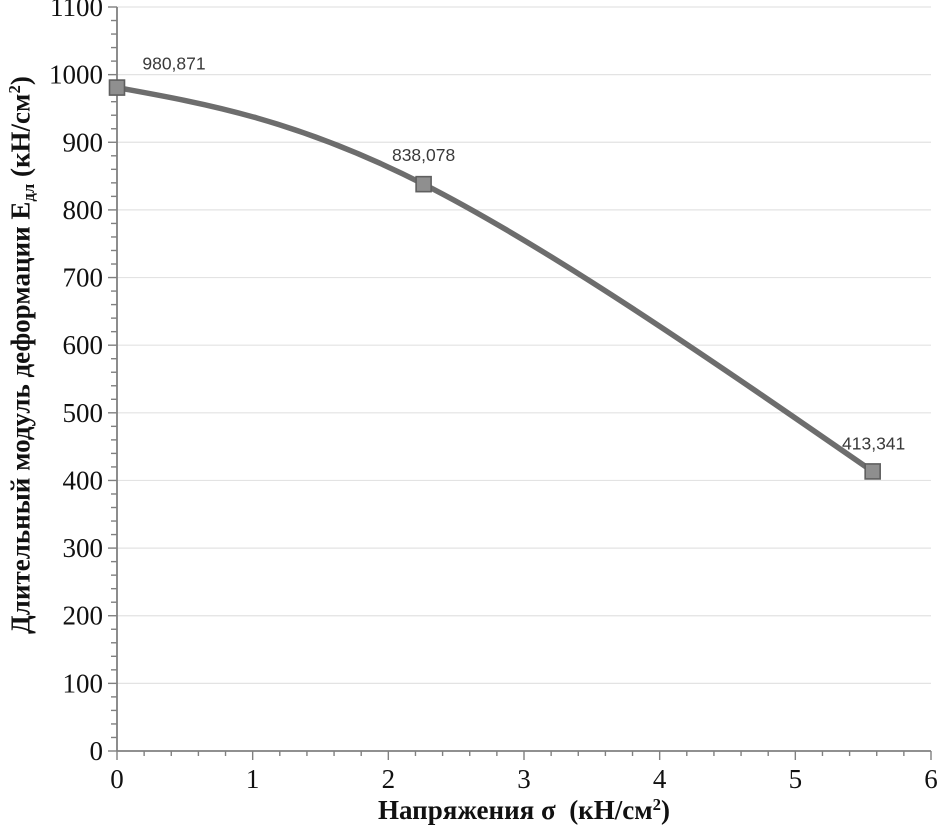 Image resolution: width=940 pixels, height=830 pixels. Describe the element at coordinates (173, 64) in the screenshot. I see `data-point-label: 980,871` at that location.